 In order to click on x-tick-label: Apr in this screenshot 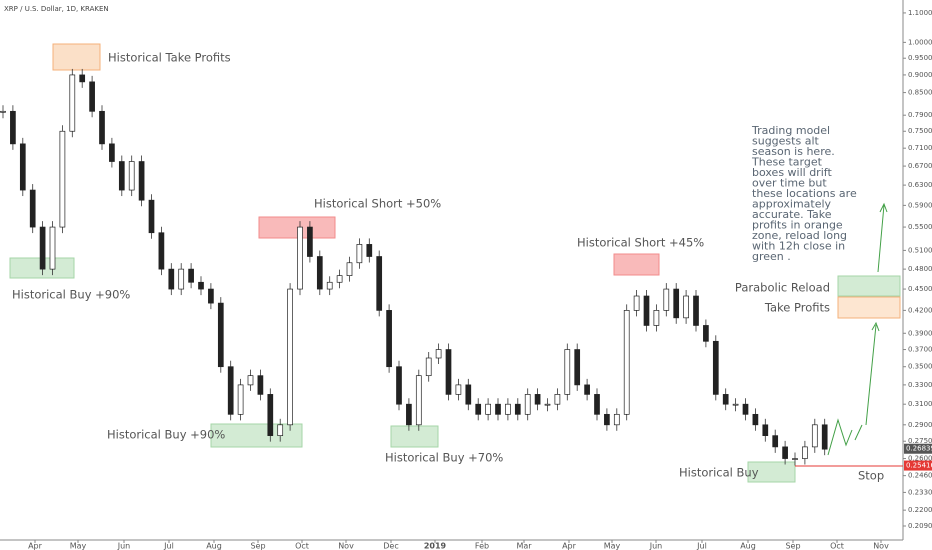, I will do `click(35, 546)`.